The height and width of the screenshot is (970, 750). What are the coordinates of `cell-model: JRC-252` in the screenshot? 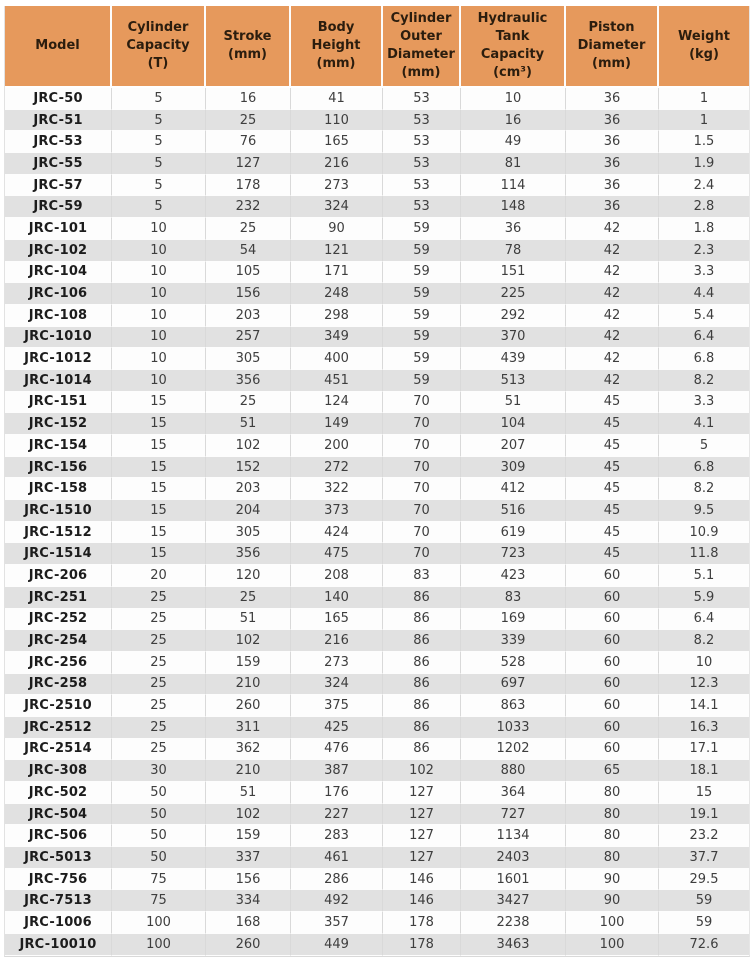 It's located at (58, 619).